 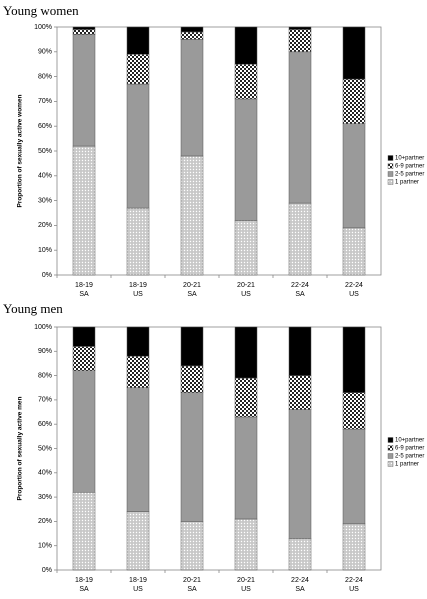 What do you see at coordinates (20, 150) in the screenshot?
I see `y-axis-title: Proportion of sexually active women` at bounding box center [20, 150].